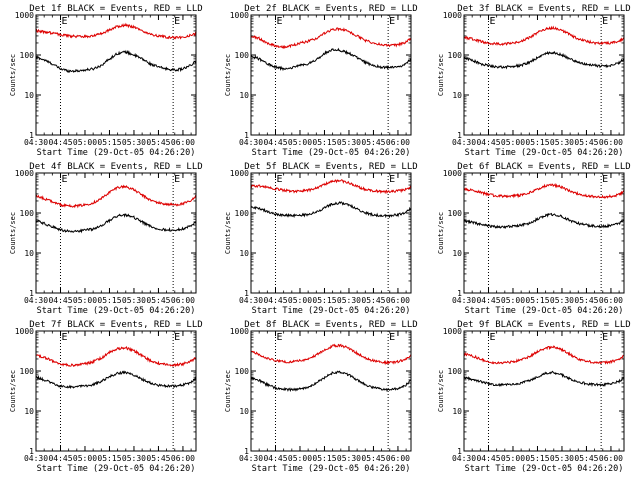 The height and width of the screenshot is (480, 640). I want to click on panel-title: Det 6f BLACK = Events, RED = LLD, so click(543, 167).